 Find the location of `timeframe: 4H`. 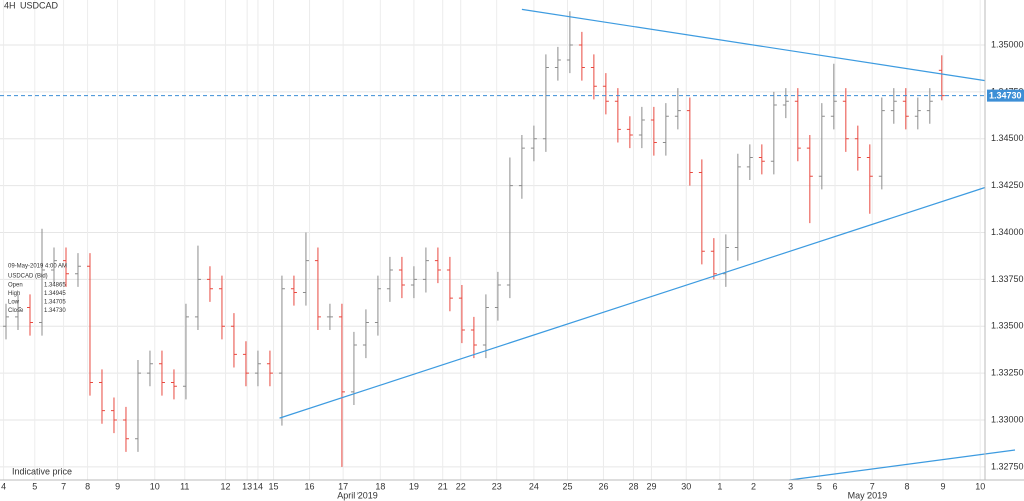

timeframe: 4H is located at coordinates (10, 5).